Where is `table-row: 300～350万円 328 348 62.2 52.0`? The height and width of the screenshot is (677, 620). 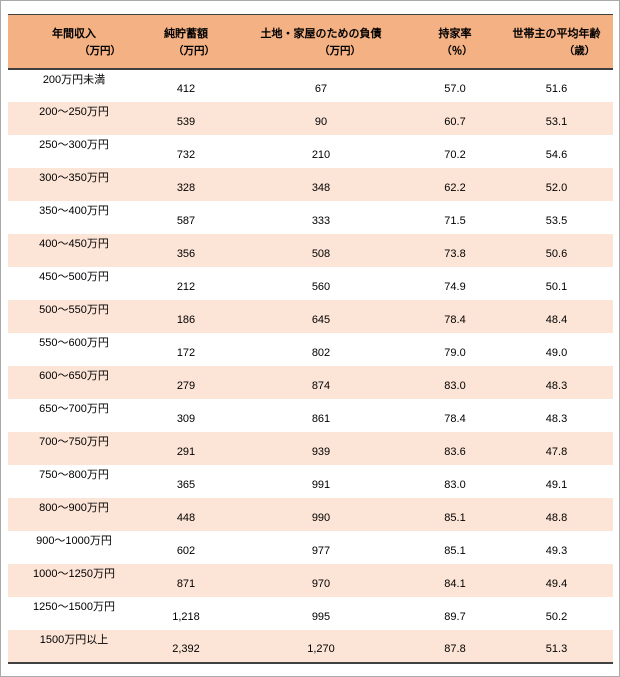
table-row: 300～350万円 328 348 62.2 52.0 is located at coordinates (310, 184).